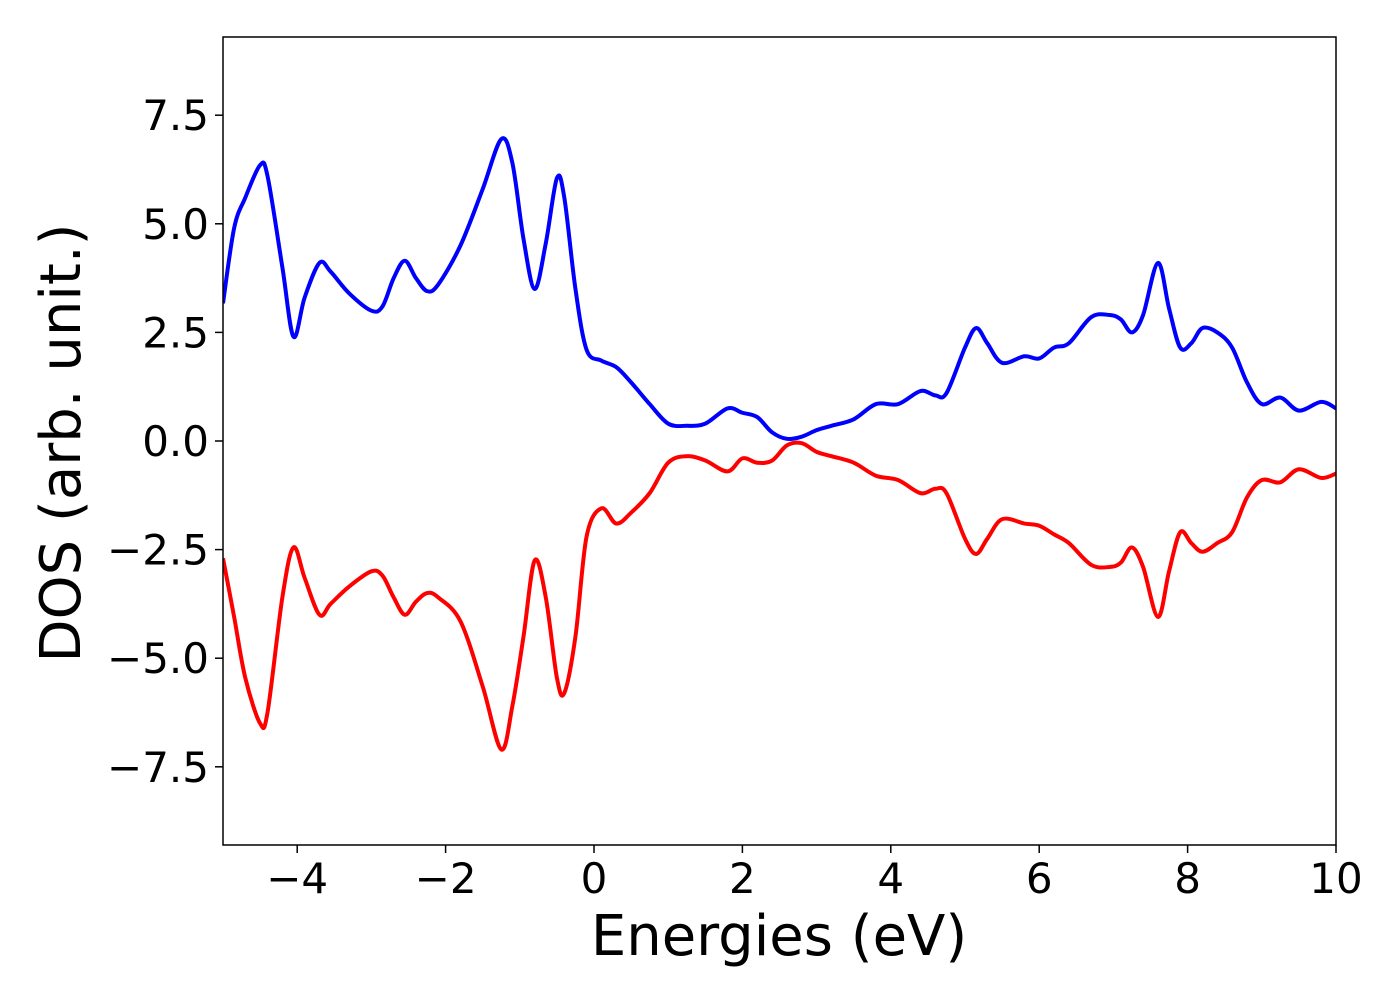 This screenshot has height=1000, width=1400. I want to click on x-tick-label: 10, so click(1335, 878).